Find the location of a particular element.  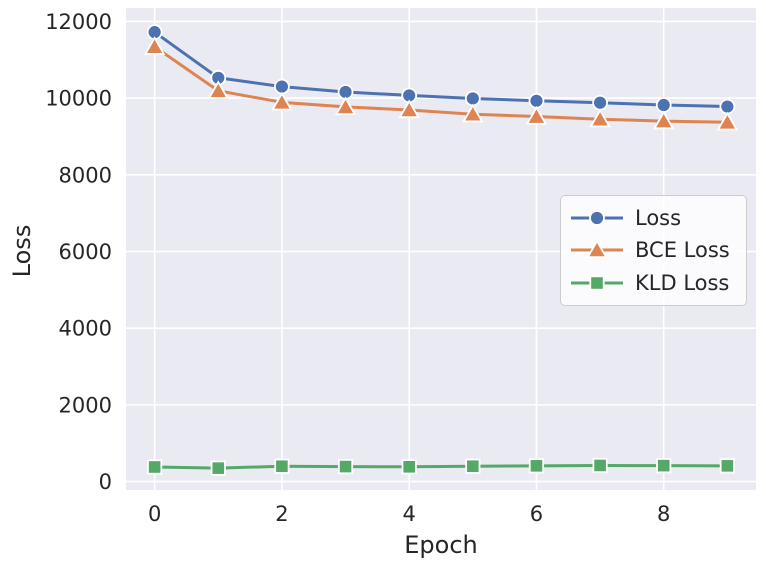

legend: Loss BCE Loss KLD Loss is located at coordinates (653, 250).